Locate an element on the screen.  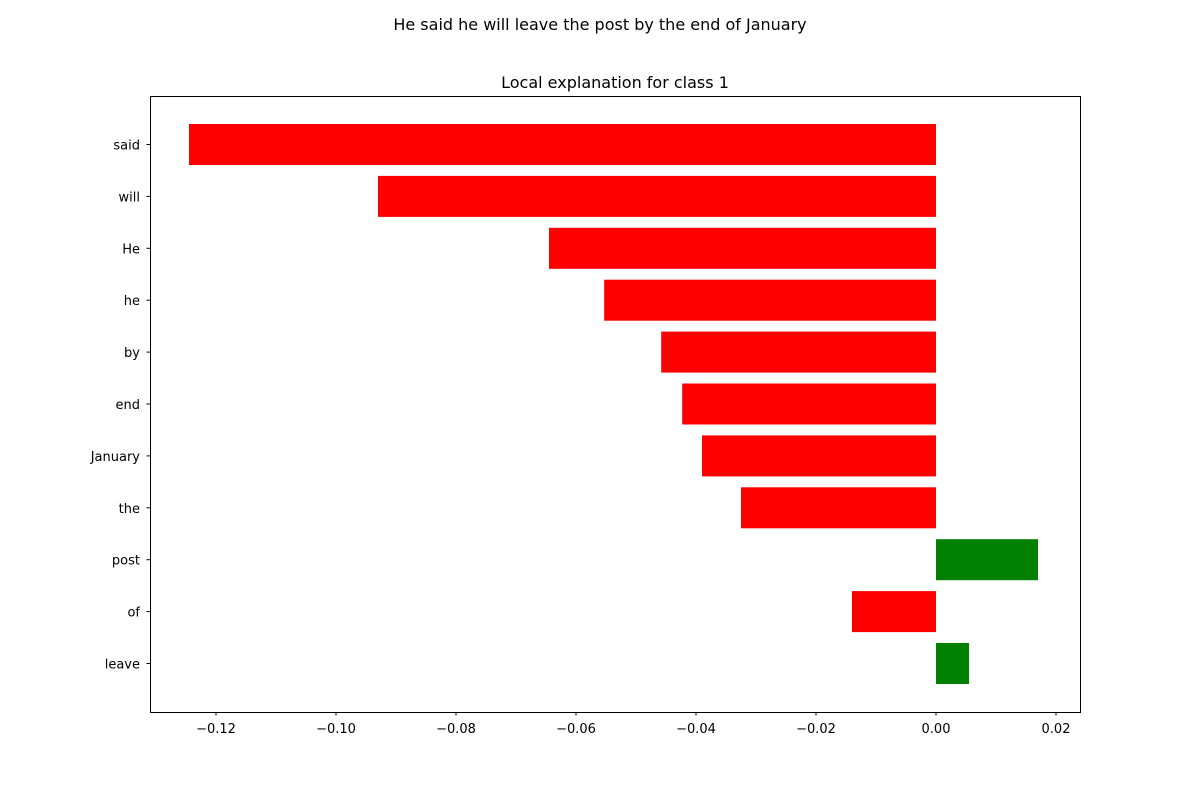
y-tick-label: post is located at coordinates (126, 561).